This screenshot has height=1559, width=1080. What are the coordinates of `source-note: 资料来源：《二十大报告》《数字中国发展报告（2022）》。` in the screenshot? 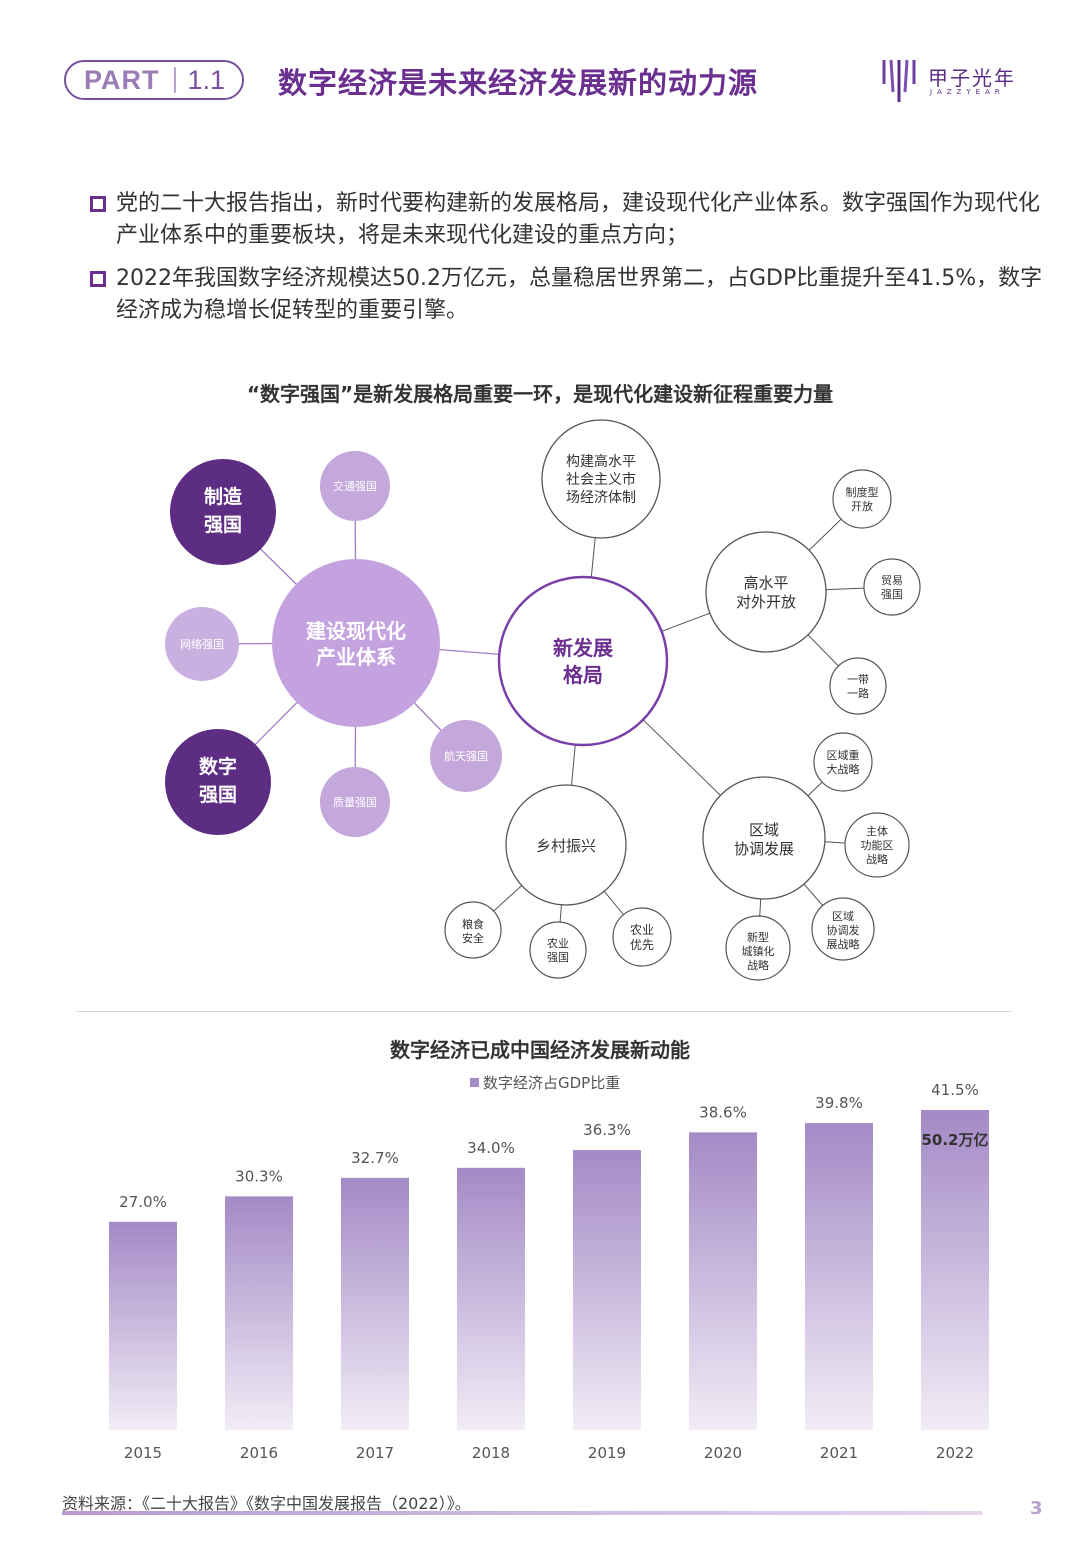 It's located at (266, 1503).